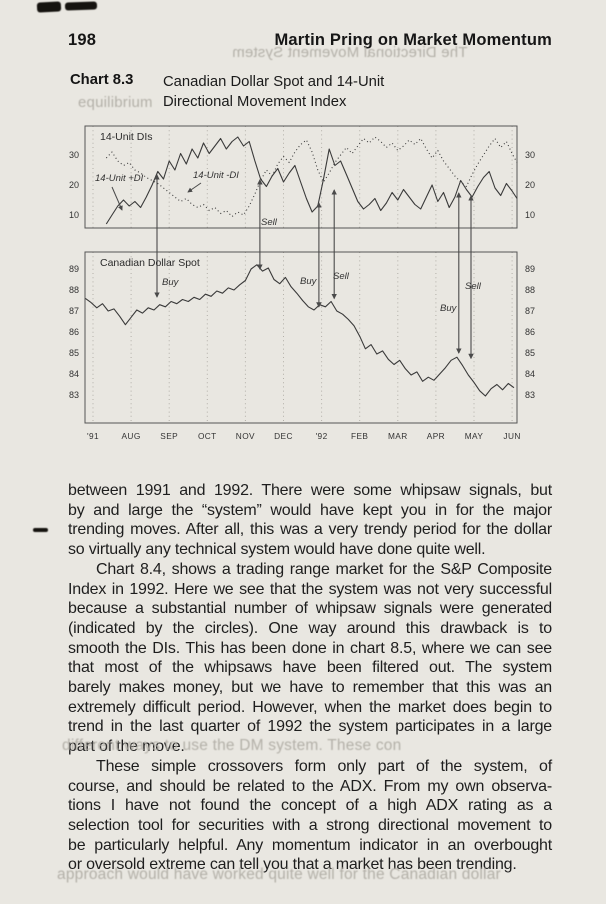  I want to click on x-tick-label: OCT, so click(207, 436).